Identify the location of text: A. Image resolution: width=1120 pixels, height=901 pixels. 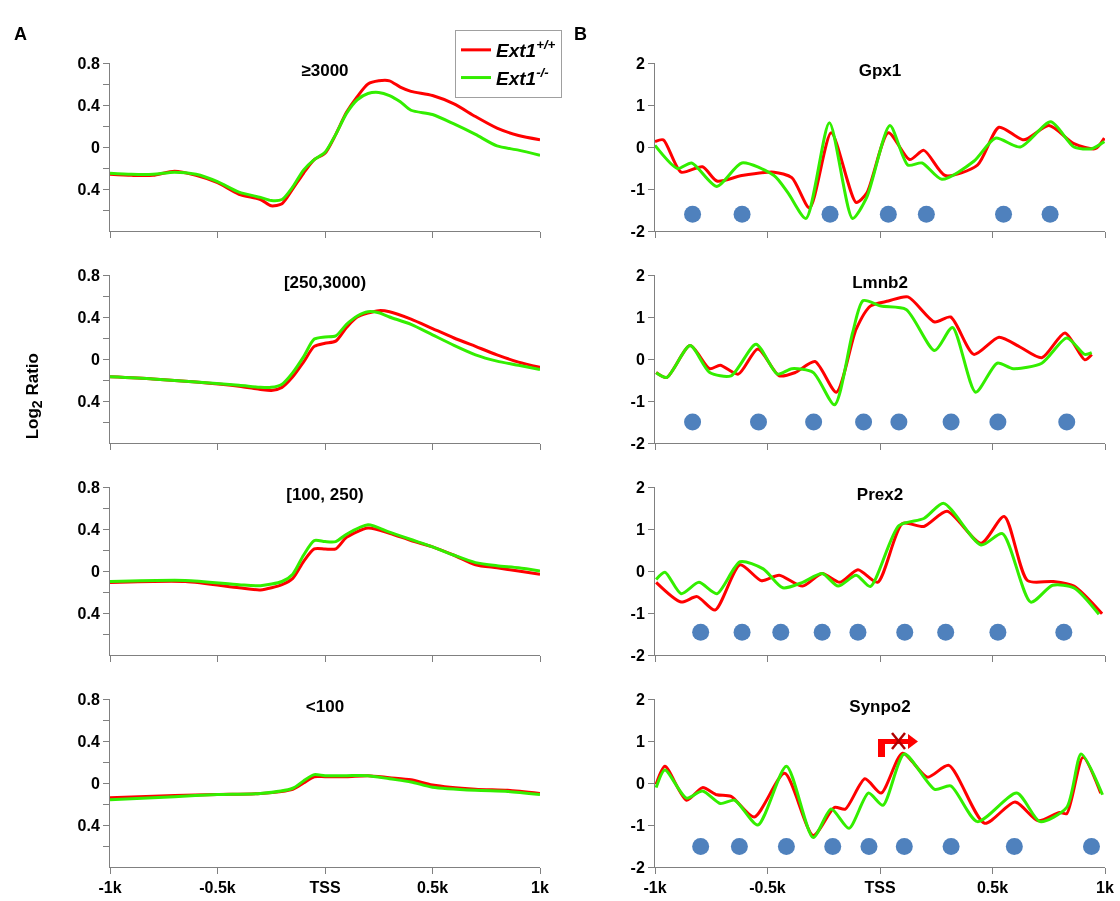
(20, 34).